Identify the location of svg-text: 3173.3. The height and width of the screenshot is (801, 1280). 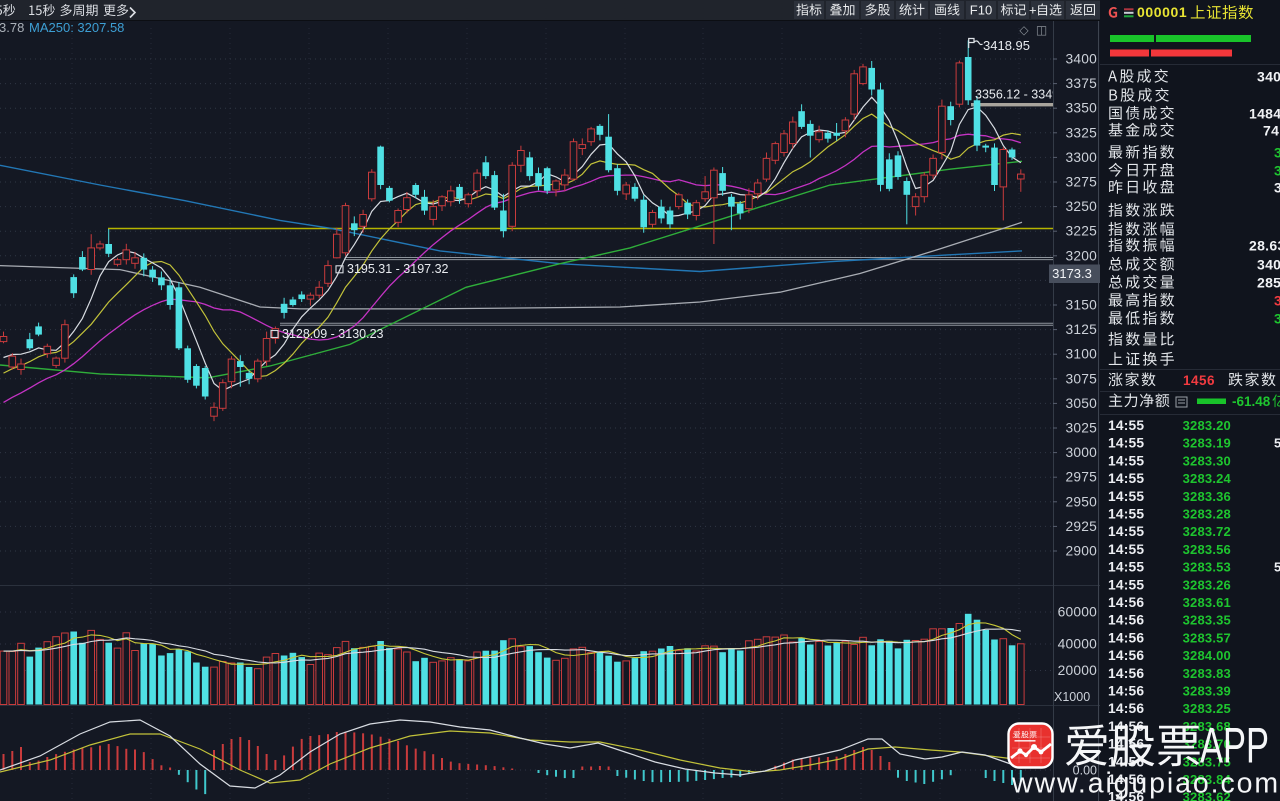
(1072, 273).